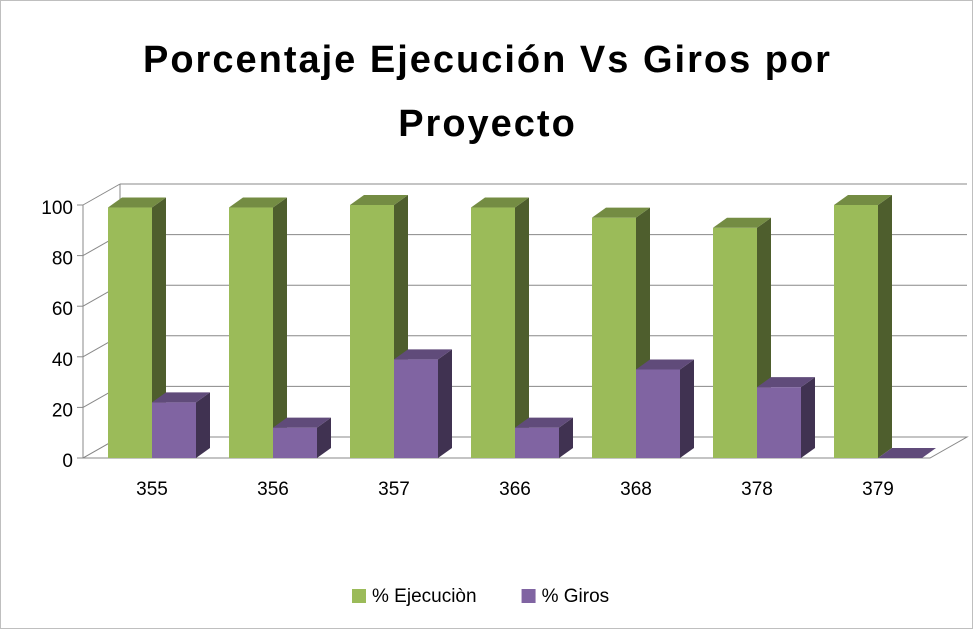 Image resolution: width=975 pixels, height=630 pixels. What do you see at coordinates (62, 309) in the screenshot?
I see `y-tick-label: 60` at bounding box center [62, 309].